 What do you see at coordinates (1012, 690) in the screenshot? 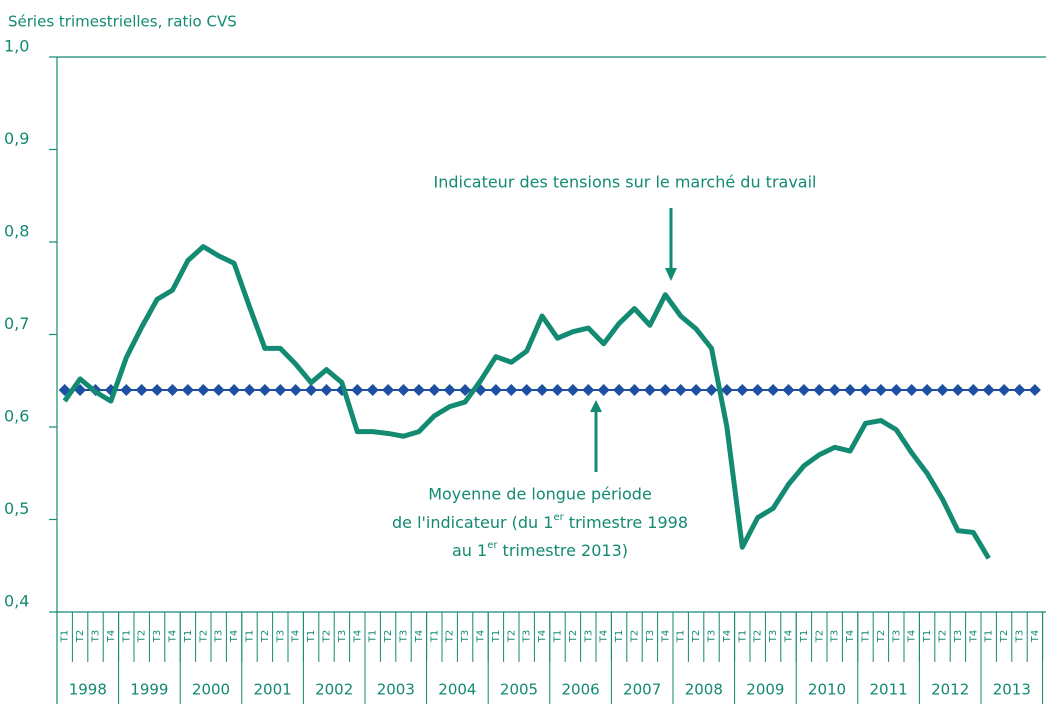
I see `year-label: 2013` at bounding box center [1012, 690].